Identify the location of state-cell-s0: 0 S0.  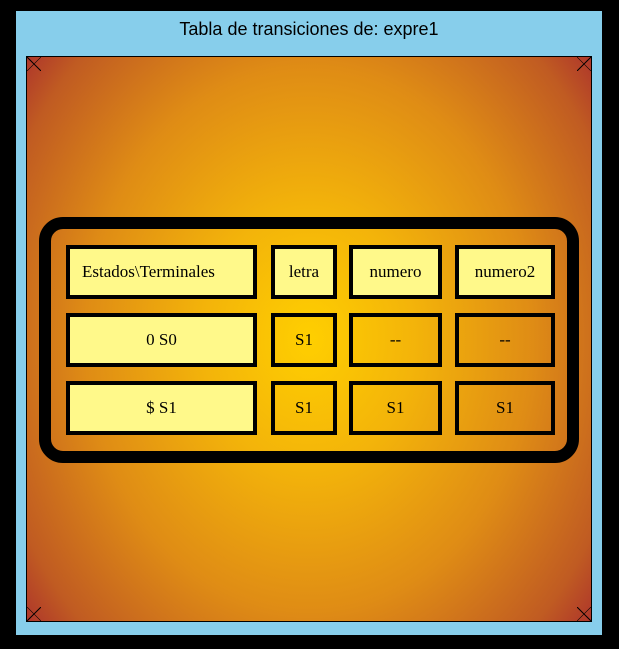
(161, 340).